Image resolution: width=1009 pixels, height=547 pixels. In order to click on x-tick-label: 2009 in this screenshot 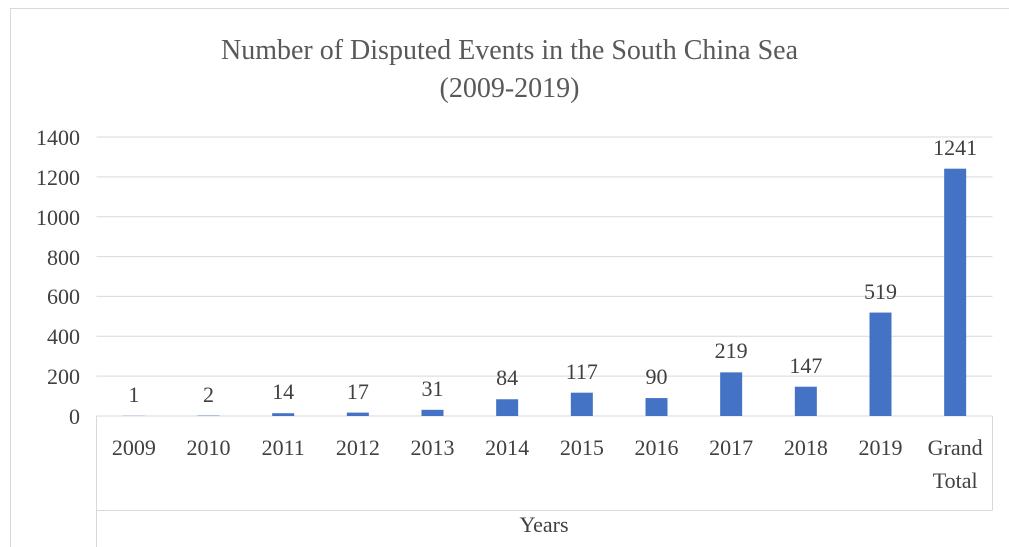, I will do `click(133, 447)`.